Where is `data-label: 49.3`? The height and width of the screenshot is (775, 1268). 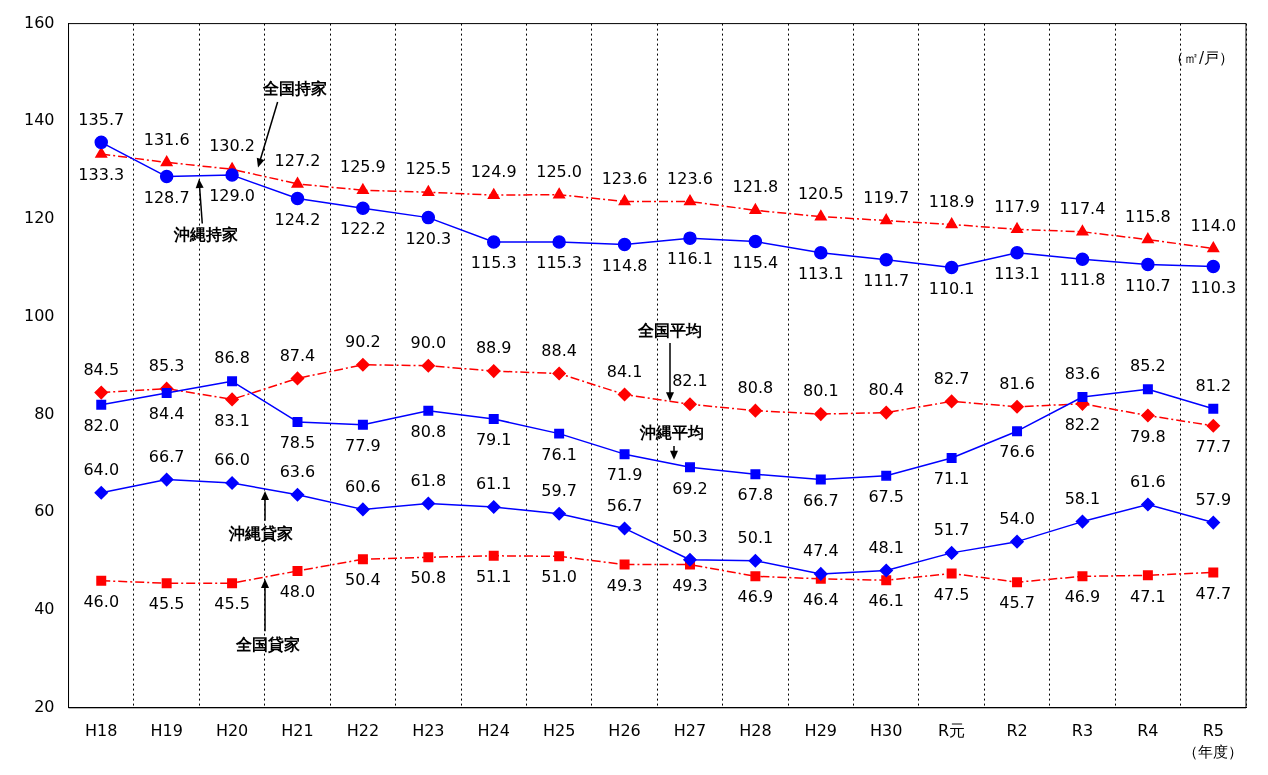 data-label: 49.3 is located at coordinates (690, 585).